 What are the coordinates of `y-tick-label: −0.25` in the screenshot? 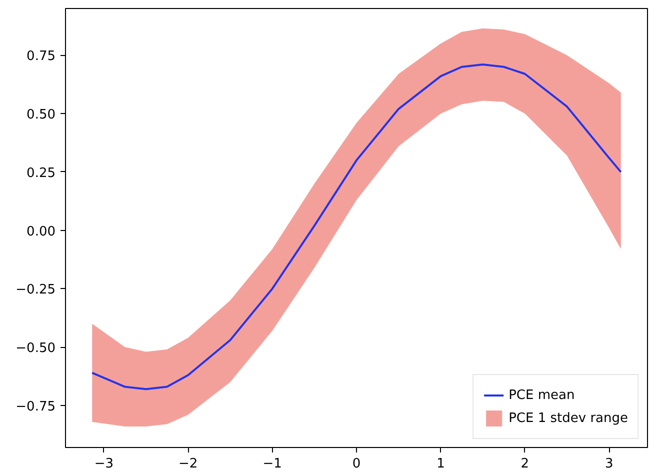 It's located at (36, 290).